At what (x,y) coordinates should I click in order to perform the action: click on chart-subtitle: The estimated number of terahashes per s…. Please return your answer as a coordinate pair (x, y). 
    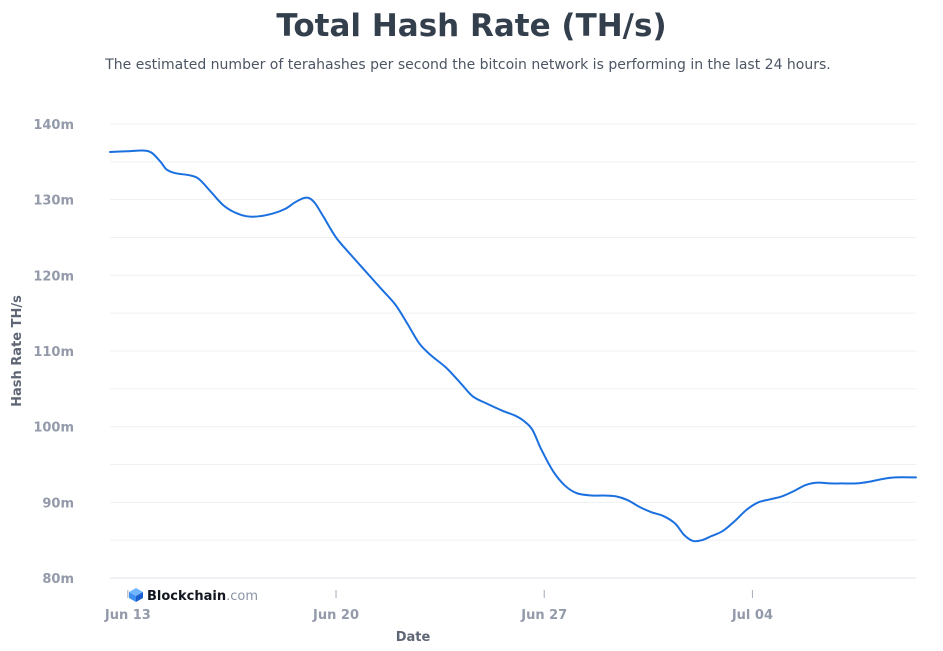
    Looking at the image, I should click on (468, 65).